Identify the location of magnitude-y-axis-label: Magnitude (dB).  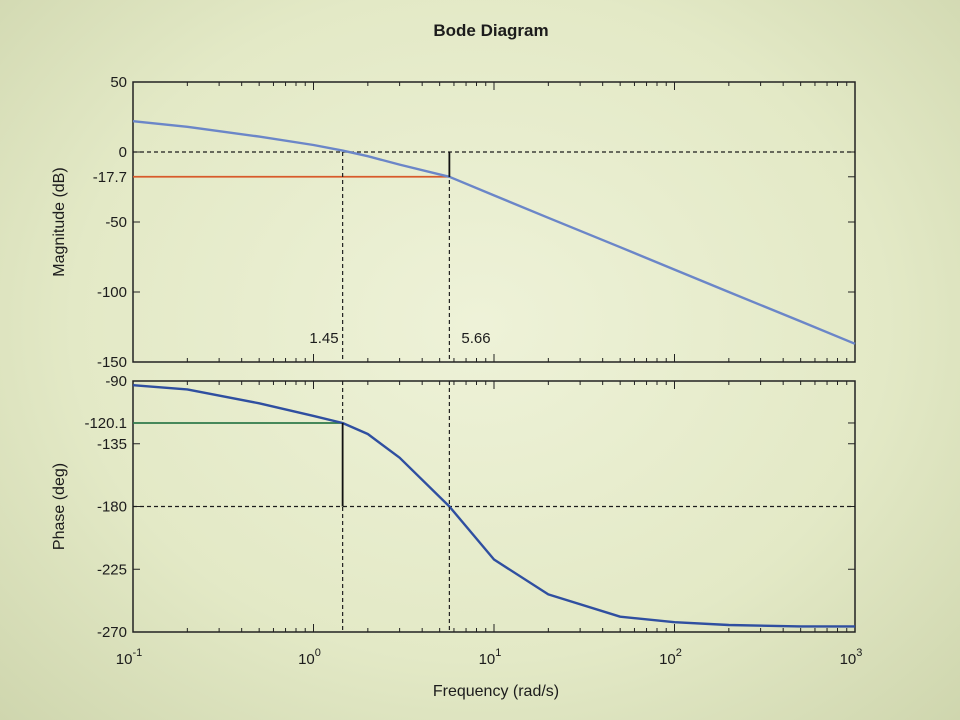
(59, 221).